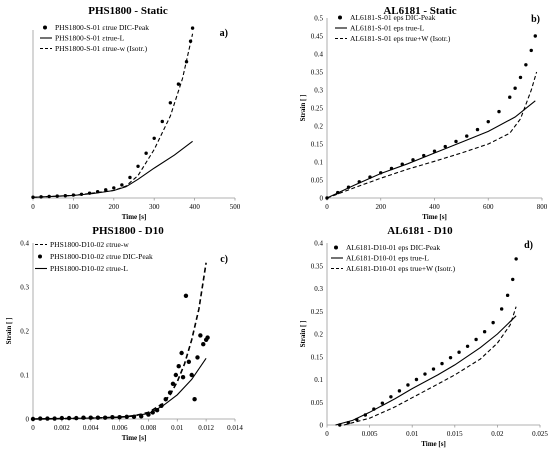 The width and height of the screenshot is (550, 449). I want to click on legend-label: PHS1800-S-01 εtrue-L, so click(90, 38).